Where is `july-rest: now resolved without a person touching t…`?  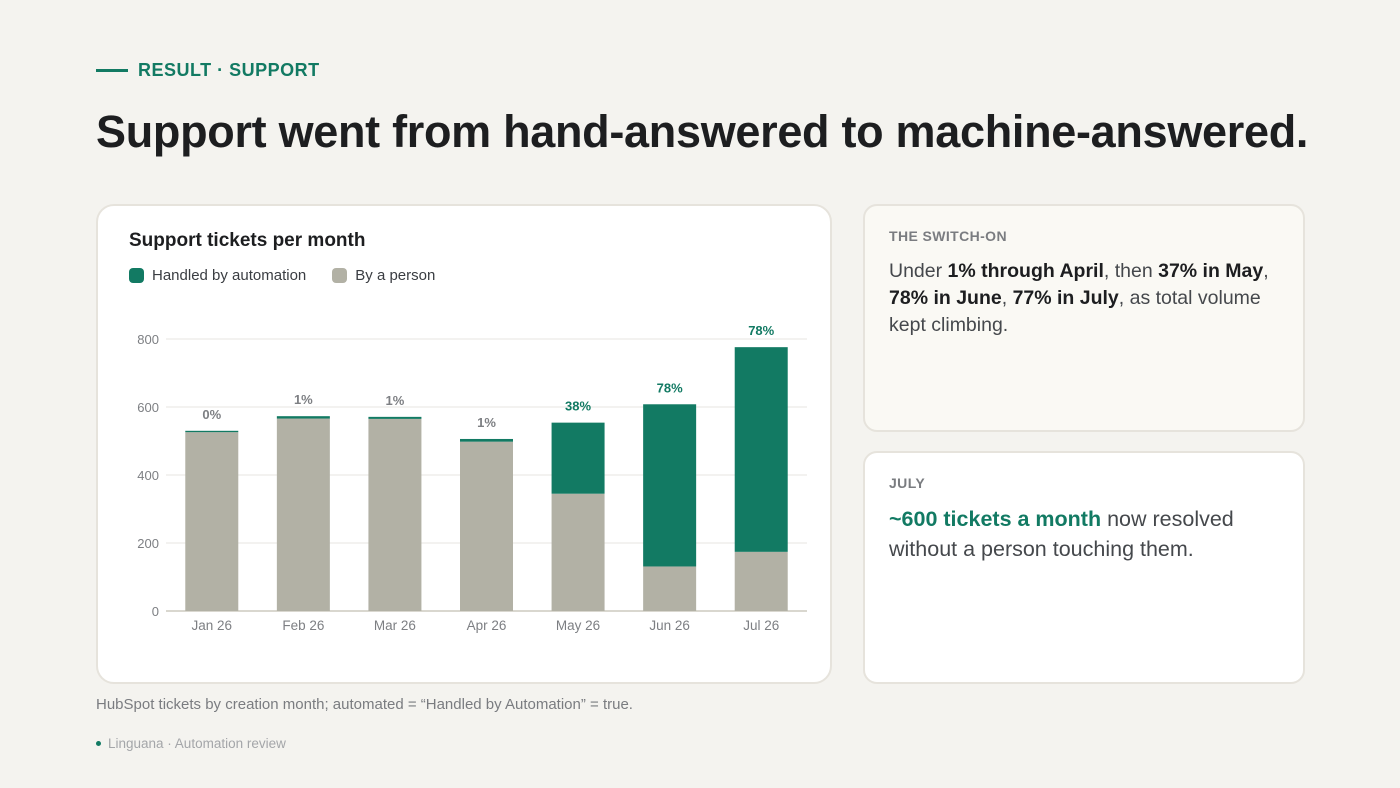
july-rest: now resolved without a person touching t… is located at coordinates (1061, 534).